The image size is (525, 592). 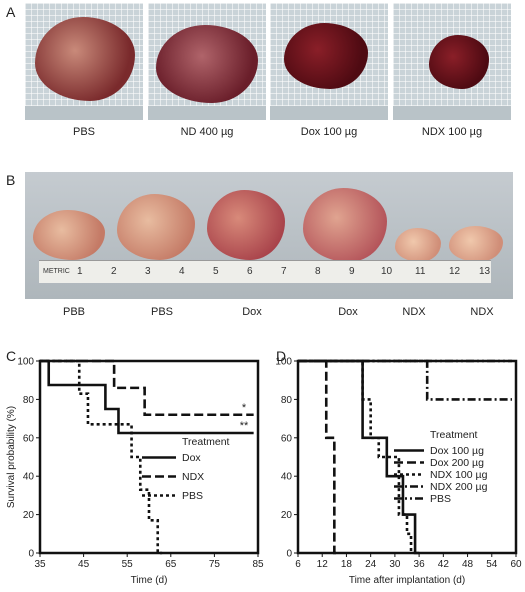 I want to click on ruler-number: 8, so click(x=318, y=271).